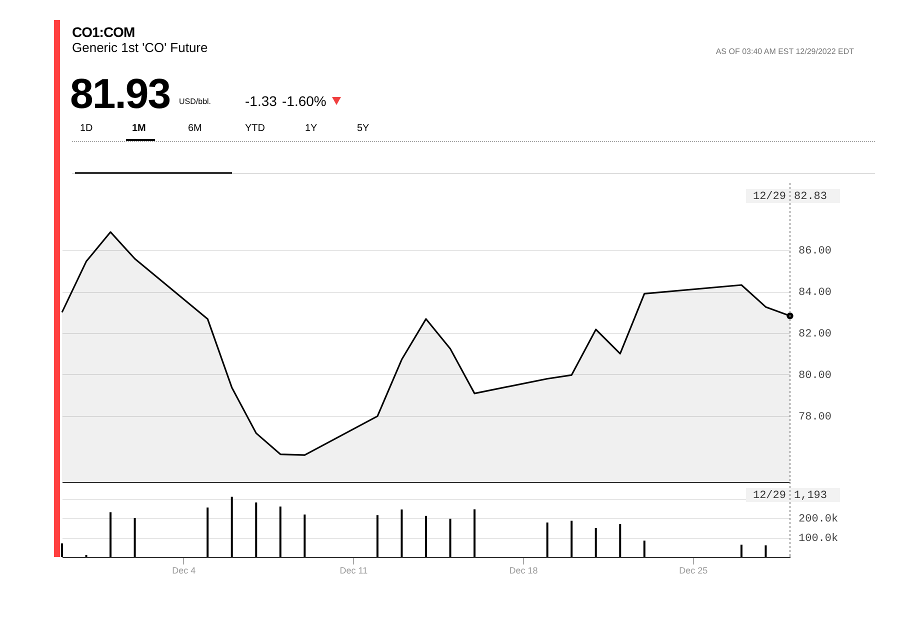 This screenshot has width=900, height=628. I want to click on y-tick-label: 100.0k, so click(818, 539).